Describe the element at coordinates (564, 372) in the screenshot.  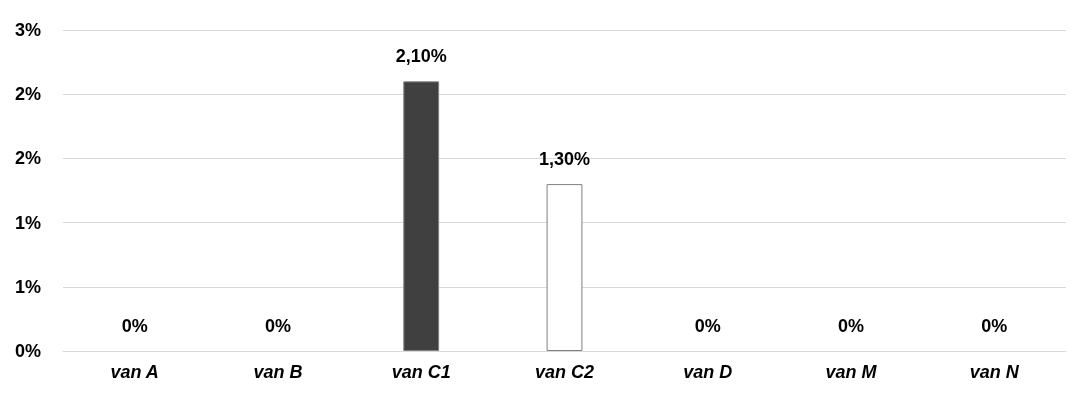
I see `x-tick-label: van C2` at that location.